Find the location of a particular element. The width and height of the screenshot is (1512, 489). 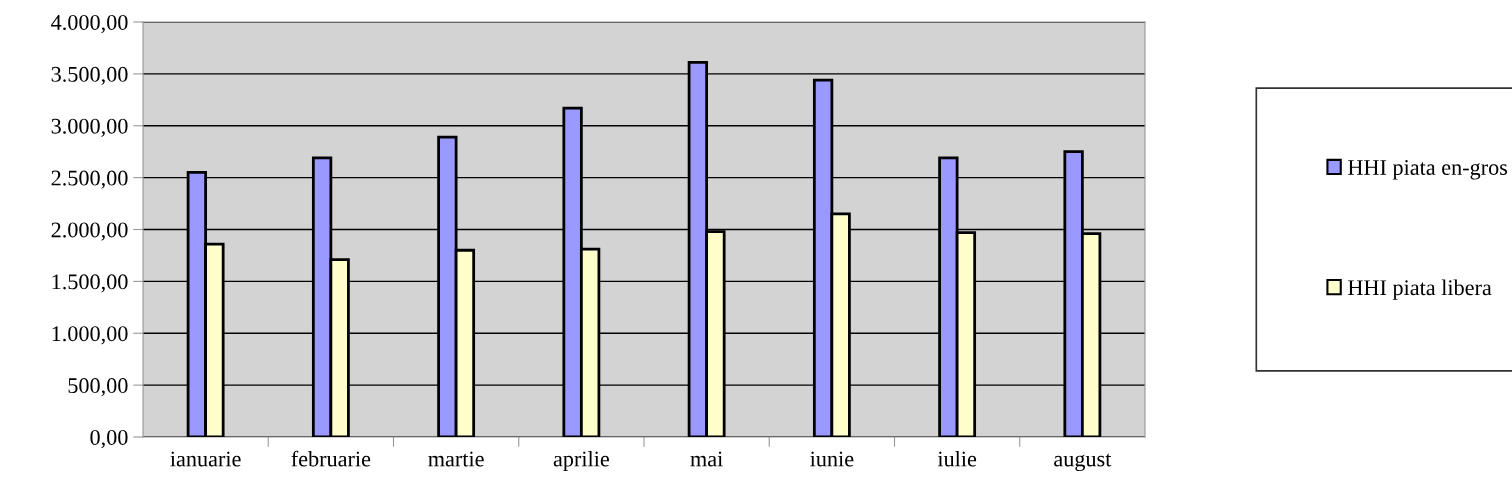

y-tick-label: 1.500,00 is located at coordinates (90, 283).